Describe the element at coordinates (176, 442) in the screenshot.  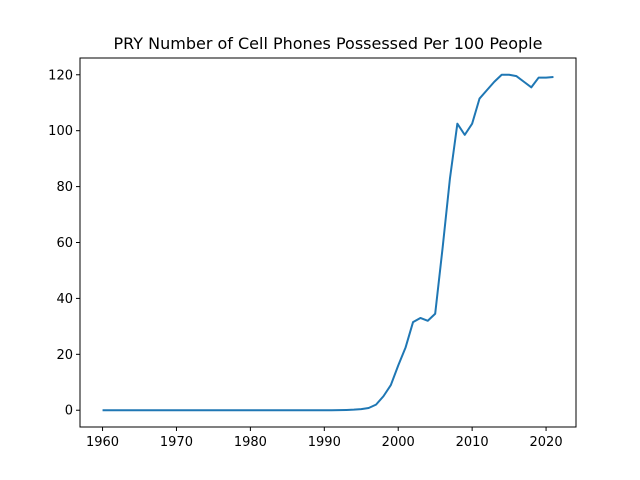
I see `x-tick-label: 1970` at that location.